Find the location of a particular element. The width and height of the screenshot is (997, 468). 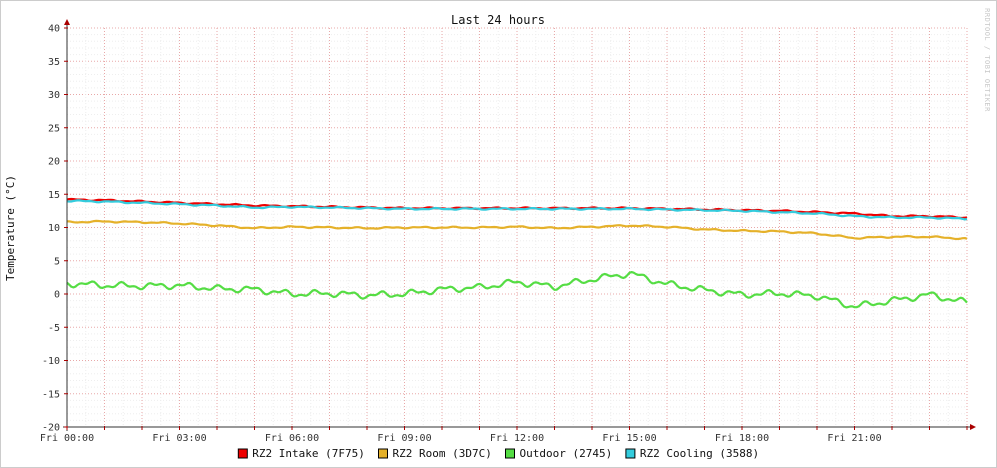

rrdtool-watermark: RRDTOOL / TOBI OETIKER is located at coordinates (987, 60).